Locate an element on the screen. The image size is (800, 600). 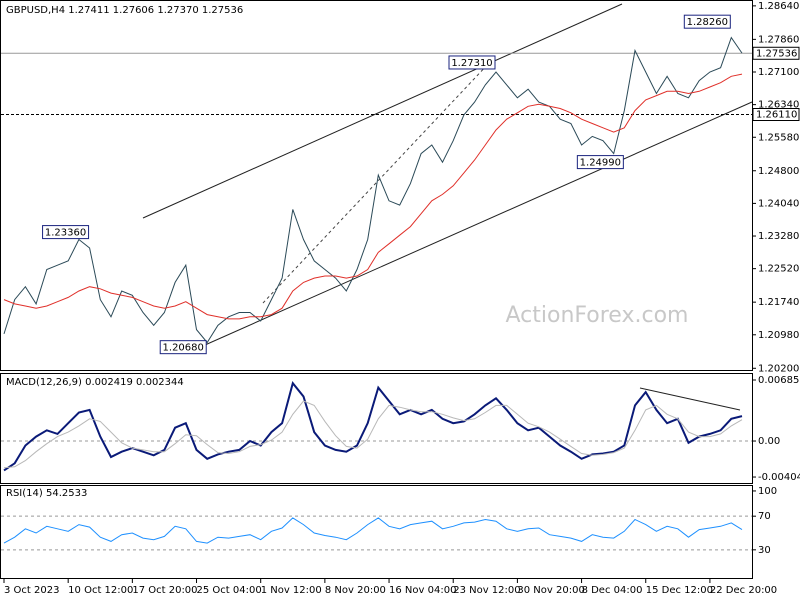
macd-title: MACD(12,26,9) 0.002419 0.002344 is located at coordinates (95, 382).